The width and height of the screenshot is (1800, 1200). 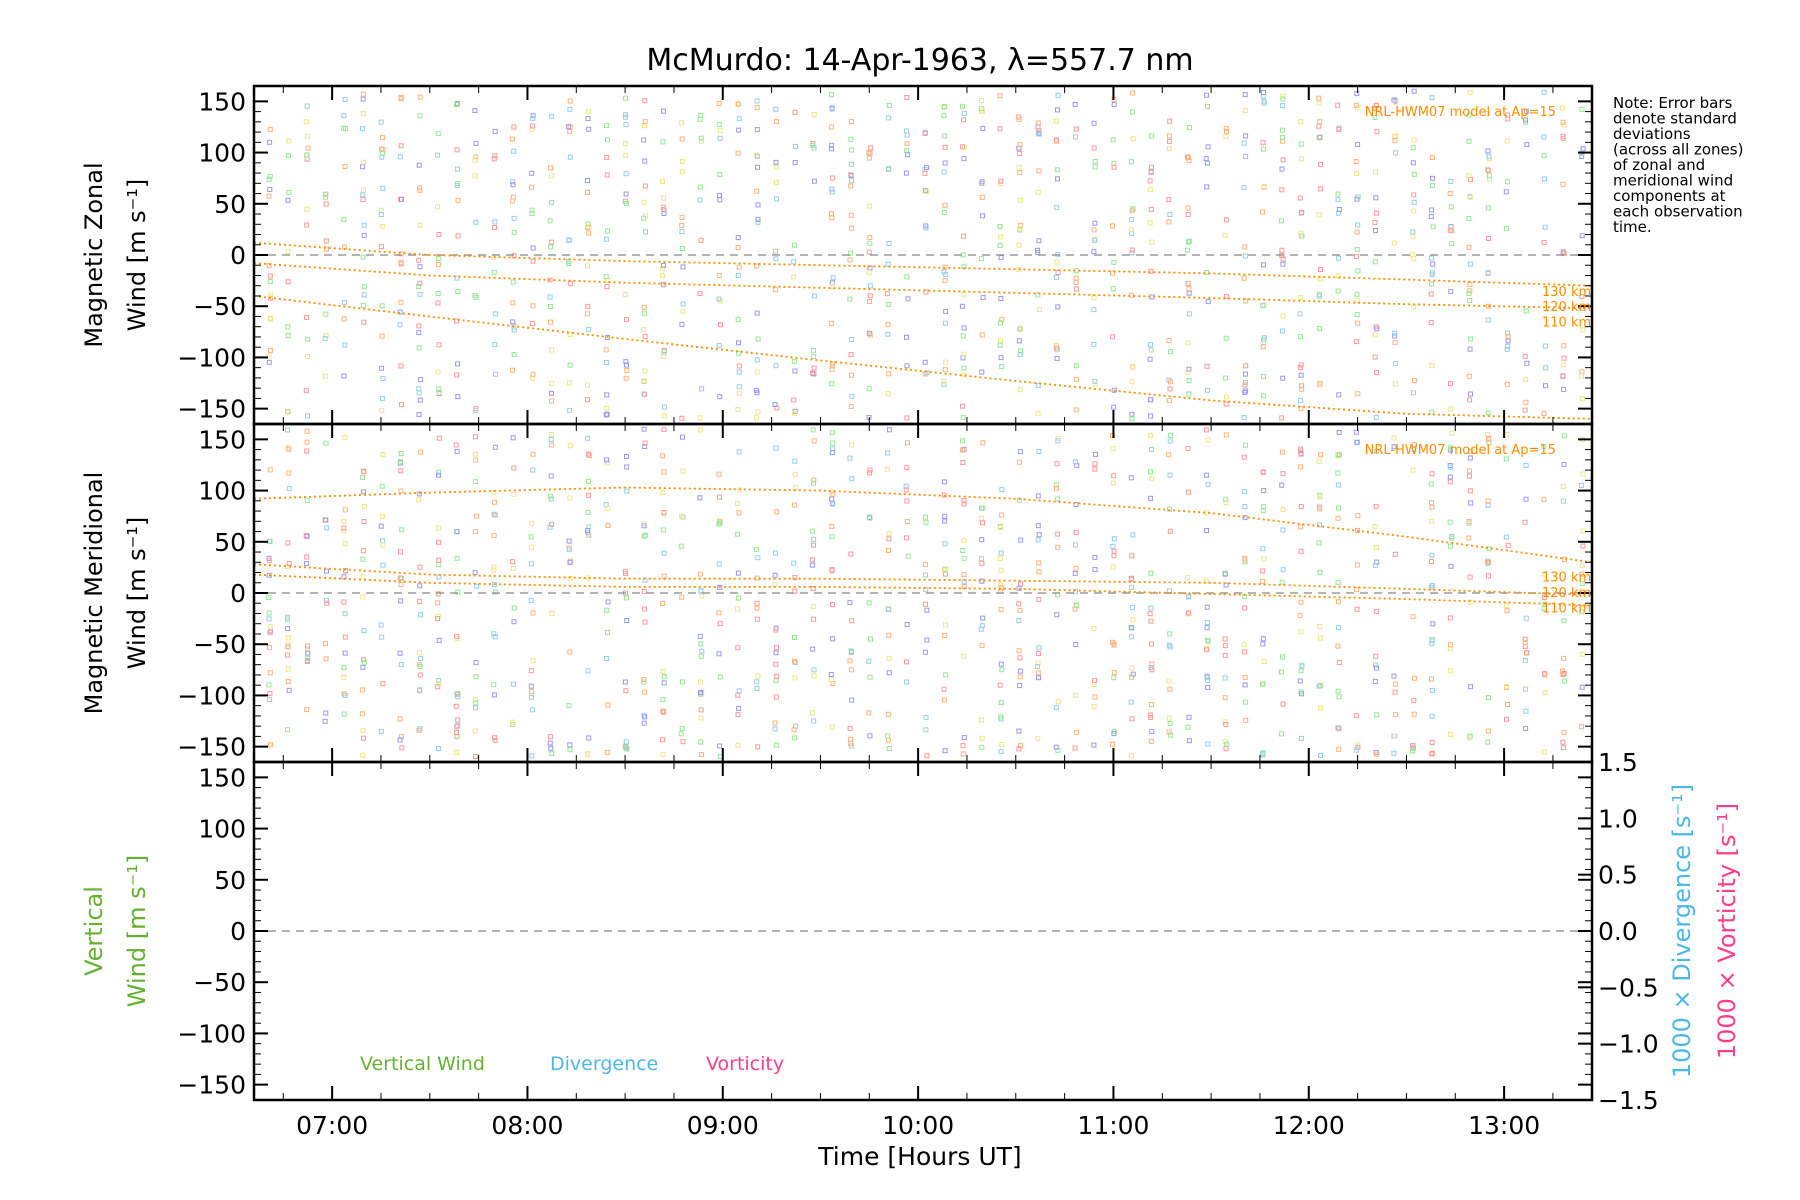 What do you see at coordinates (222, 491) in the screenshot?
I see `y-tick-label: 100` at bounding box center [222, 491].